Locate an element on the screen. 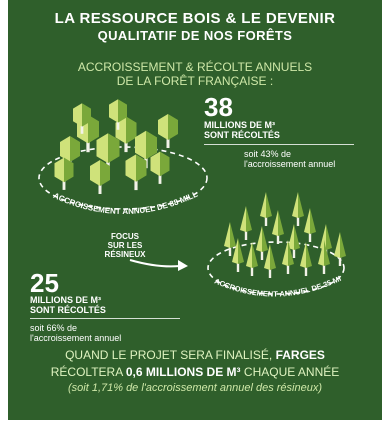  subtitle-line-1: ACCROISSEMENT & RÉCOLTE ANNUELS is located at coordinates (195, 67).